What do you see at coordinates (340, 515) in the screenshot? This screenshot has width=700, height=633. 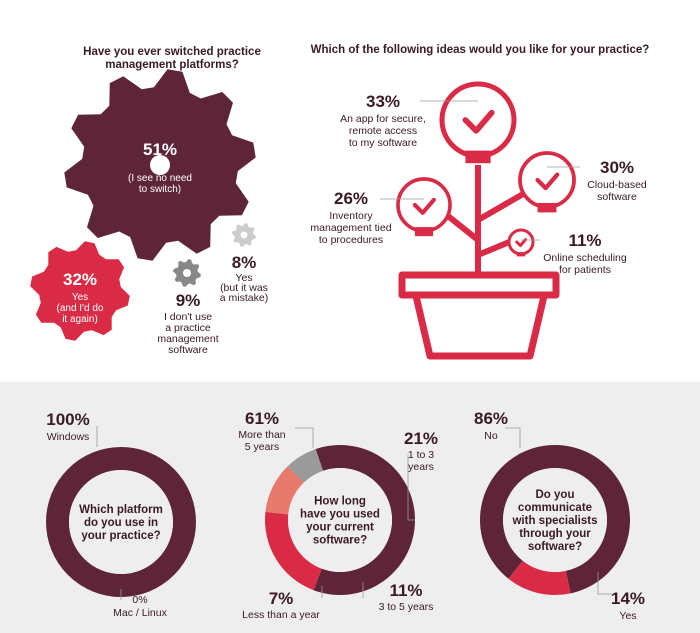 I see `donut-center-text: have you used` at bounding box center [340, 515].